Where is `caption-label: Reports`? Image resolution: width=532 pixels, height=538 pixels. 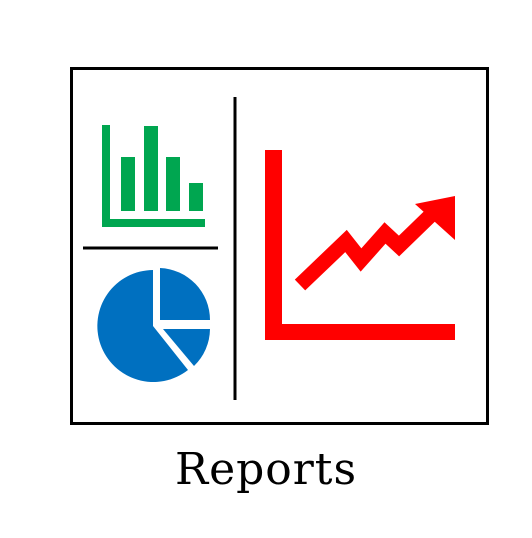 caption-label: Reports is located at coordinates (266, 469).